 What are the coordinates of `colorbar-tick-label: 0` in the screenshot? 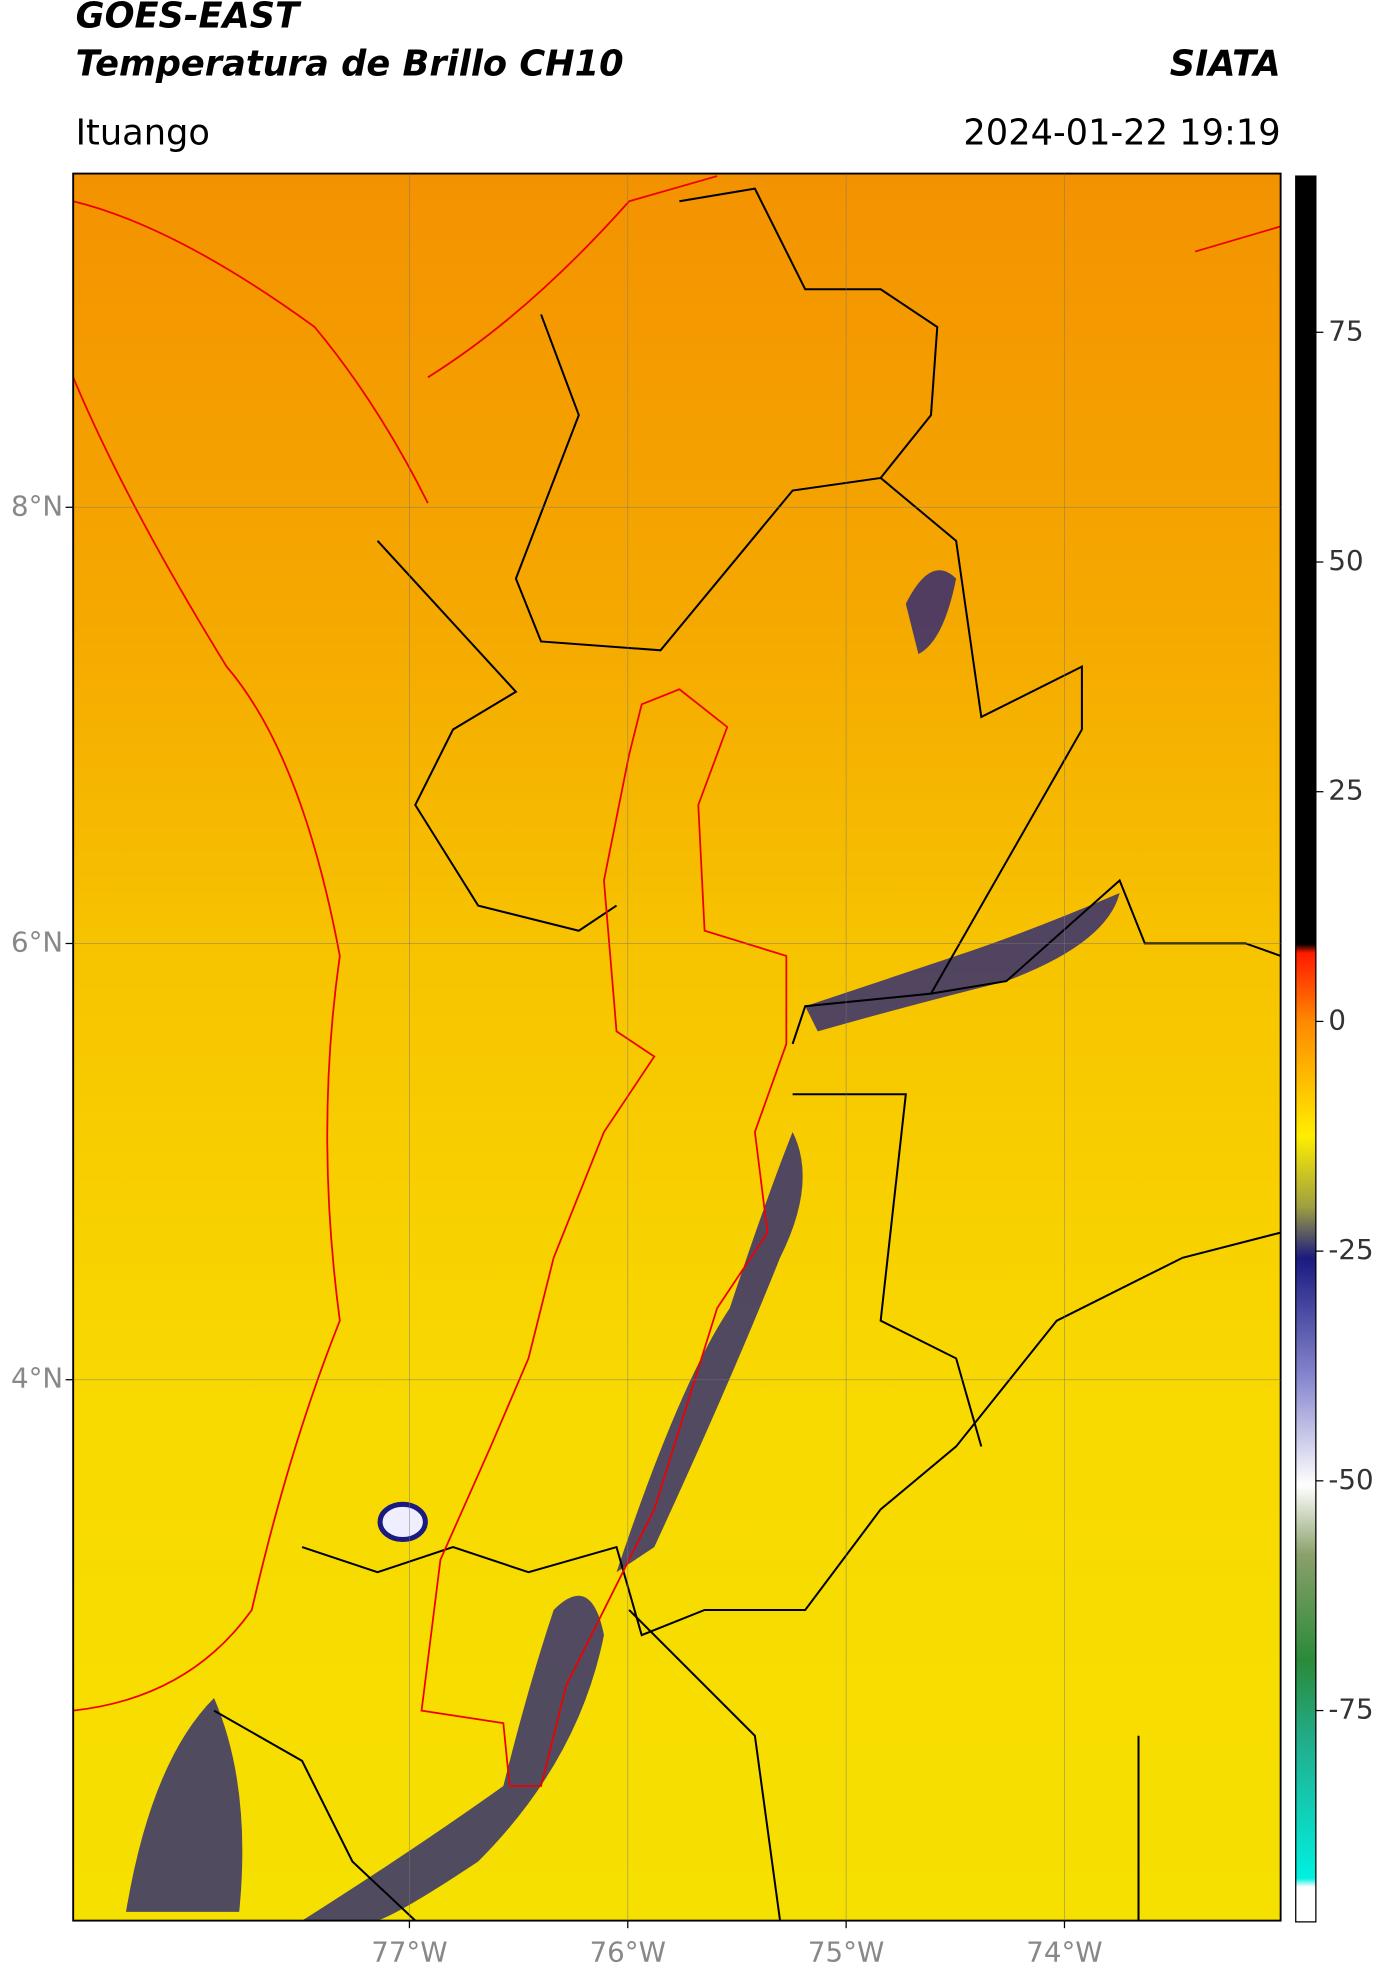 It's located at (1337, 1019).